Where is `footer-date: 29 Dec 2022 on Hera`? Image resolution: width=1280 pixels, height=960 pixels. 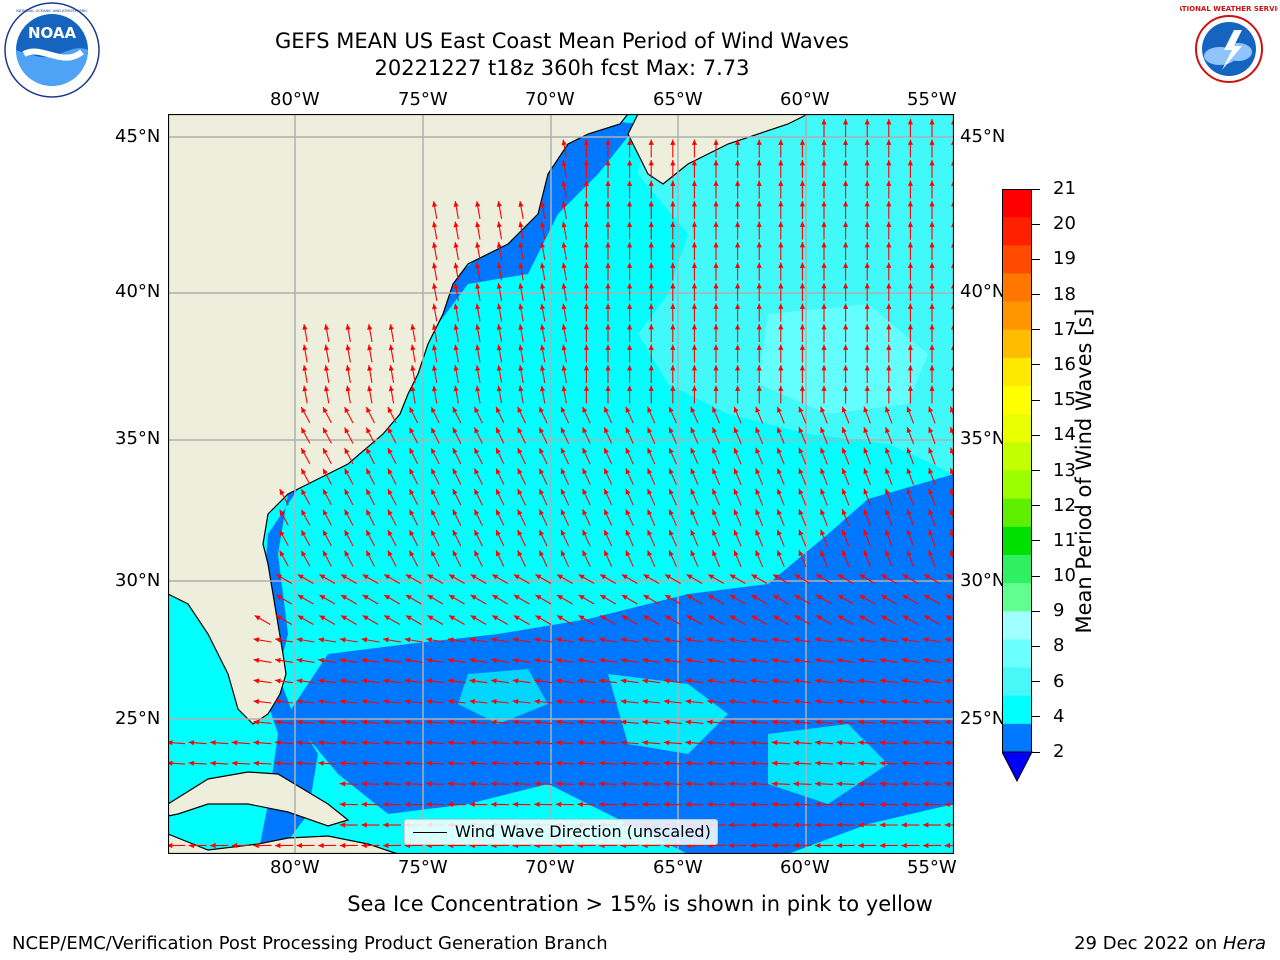 footer-date: 29 Dec 2022 on Hera is located at coordinates (1170, 944).